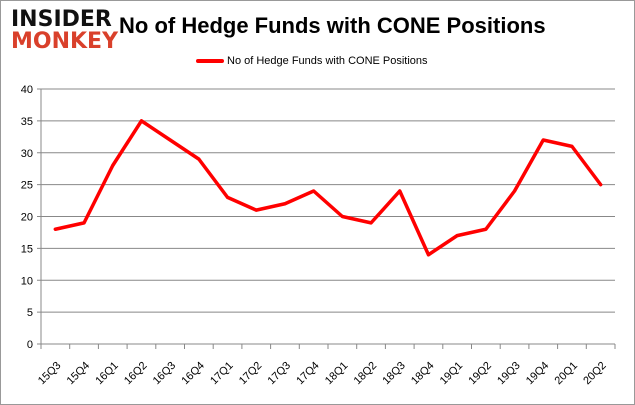 The height and width of the screenshot is (405, 635). Describe the element at coordinates (27, 90) in the screenshot. I see `y-tick-label: 40` at that location.